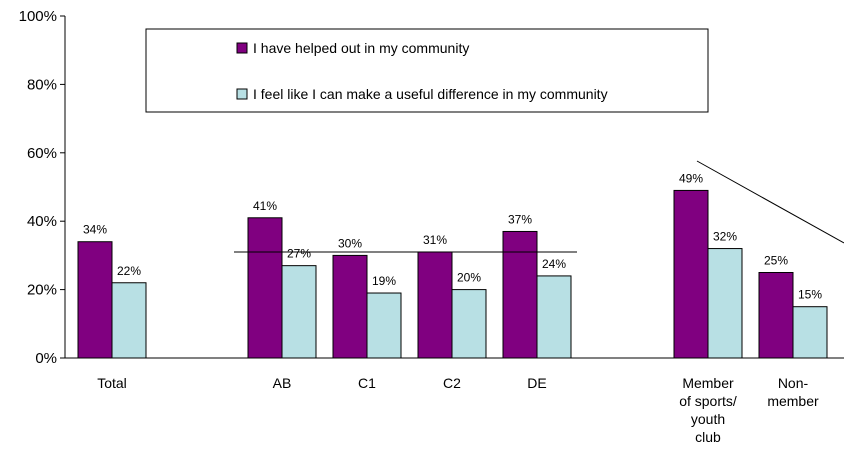  What do you see at coordinates (520, 219) in the screenshot?
I see `data-label-series-1: 37%` at bounding box center [520, 219].